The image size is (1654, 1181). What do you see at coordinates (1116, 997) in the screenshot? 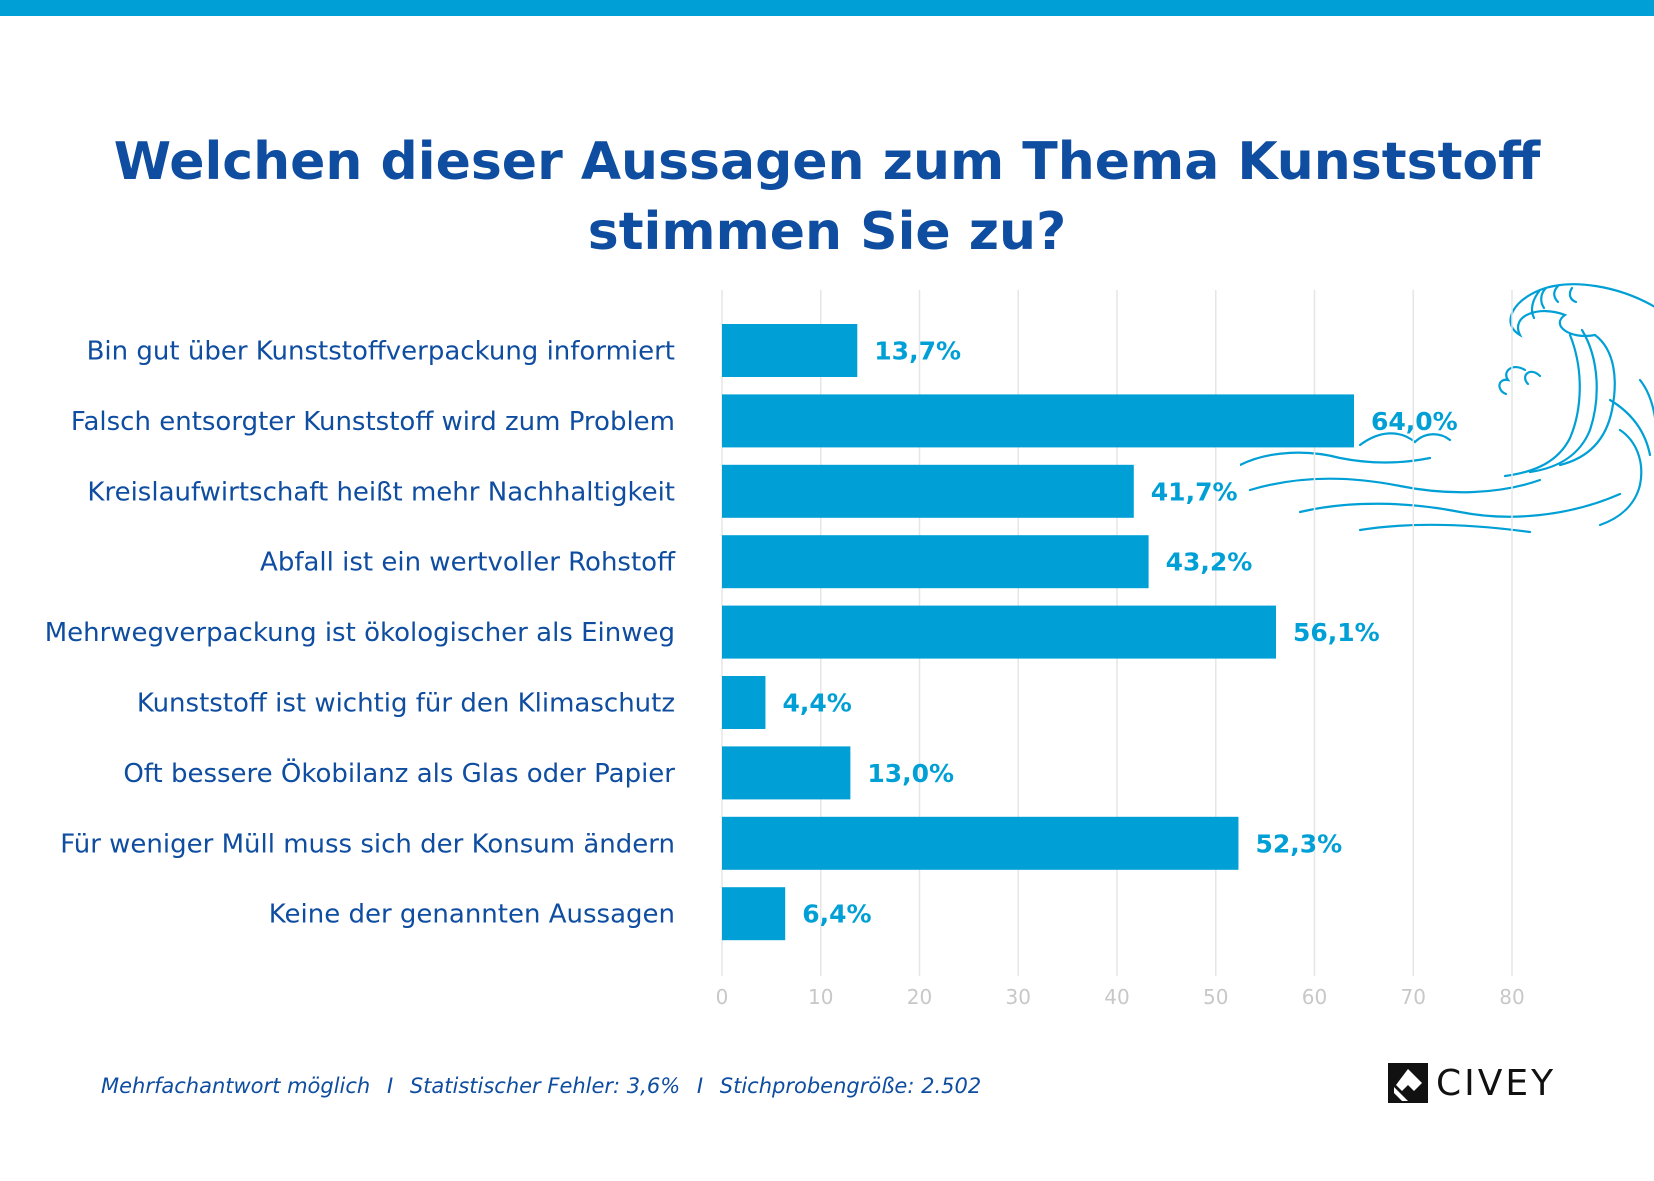
I see `x-tick-label: 40` at bounding box center [1116, 997].